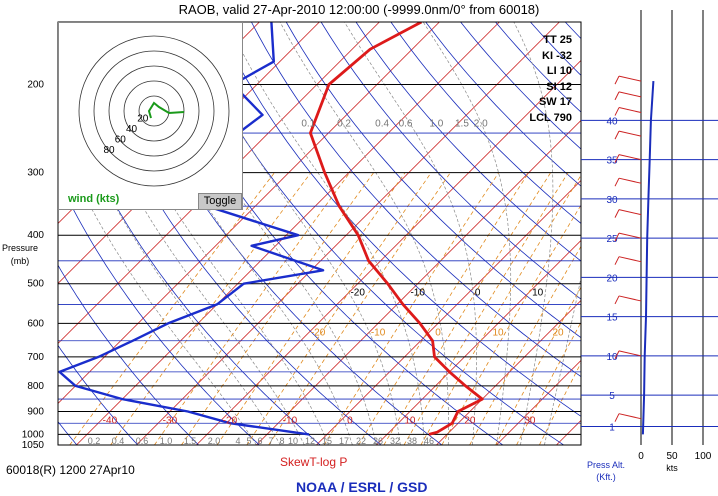  Describe the element at coordinates (121, 140) in the screenshot. I see `hodo-ring-label: 60` at that location.